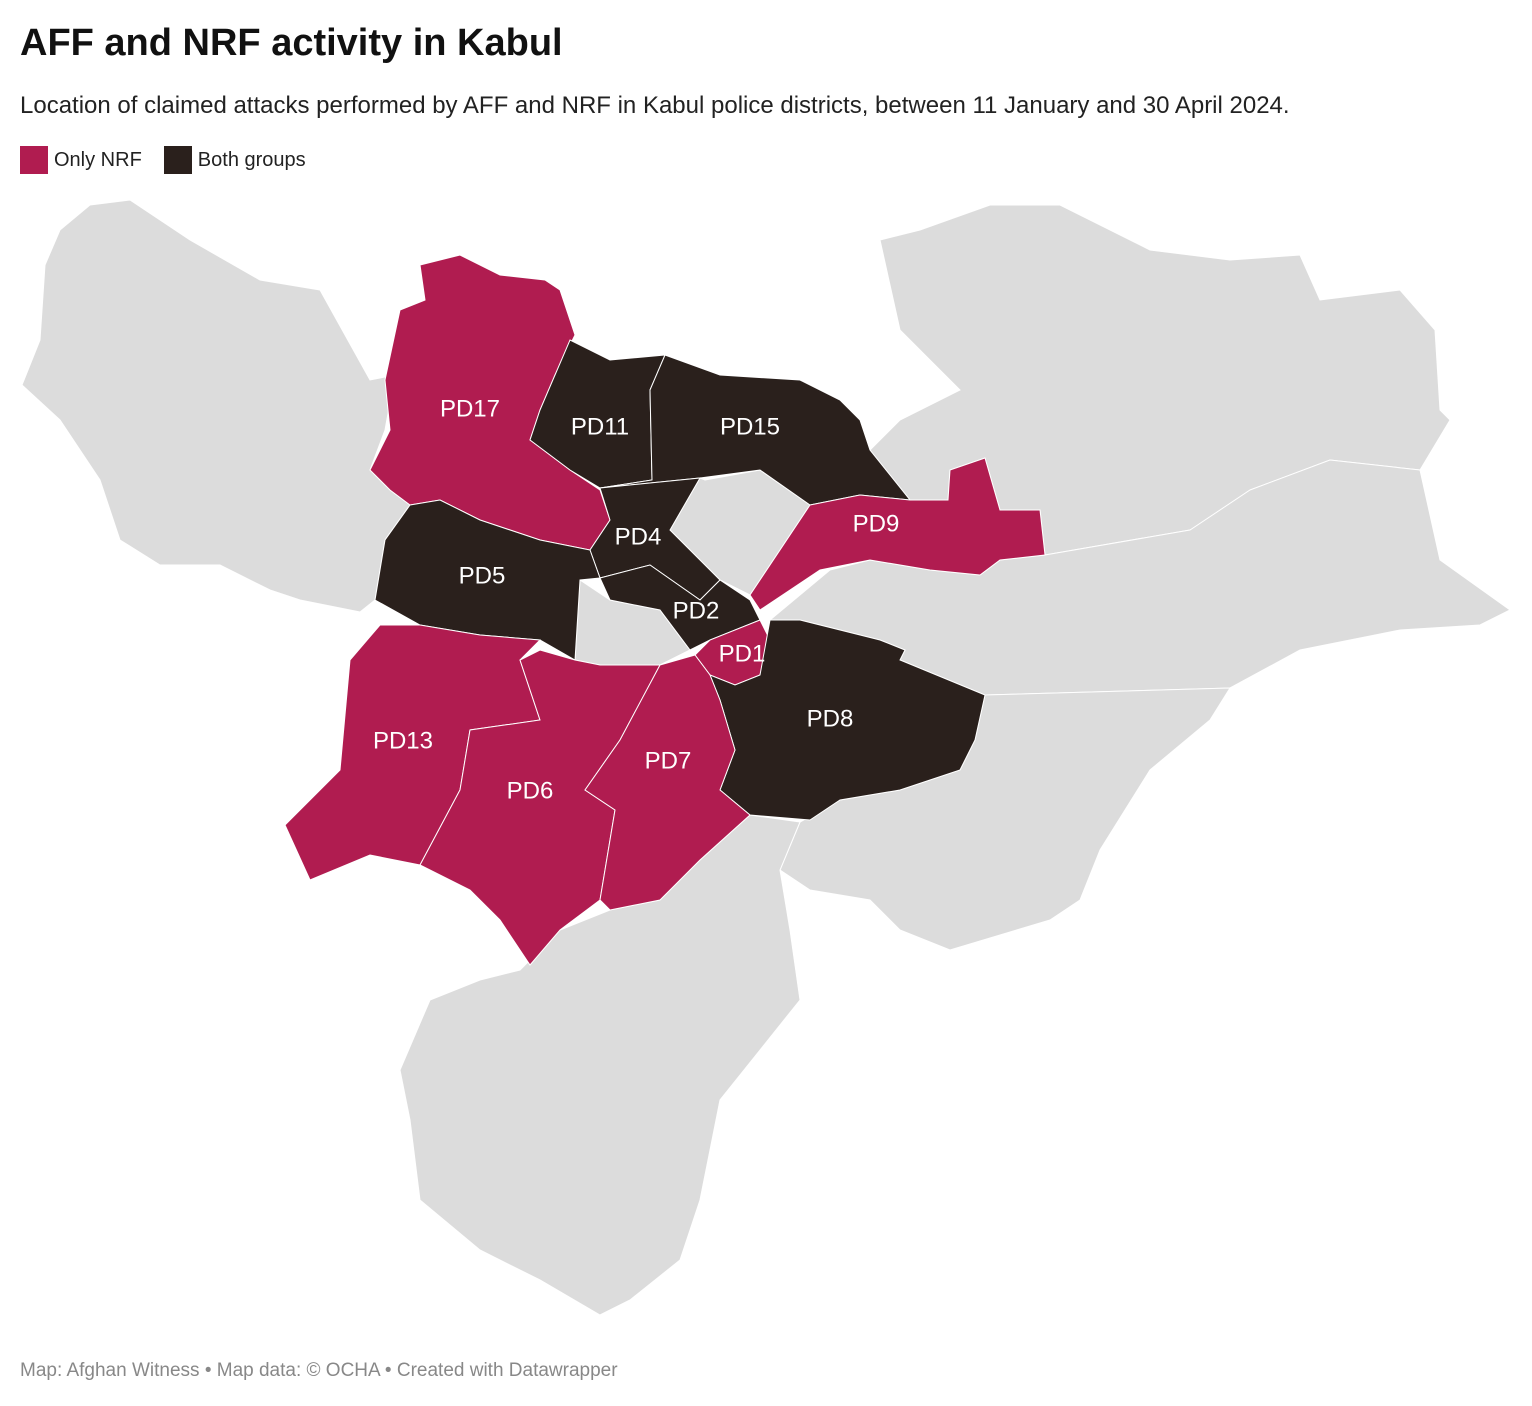 This screenshot has height=1406, width=1532. Describe the element at coordinates (470, 408) in the screenshot. I see `district-label: PD17` at that location.